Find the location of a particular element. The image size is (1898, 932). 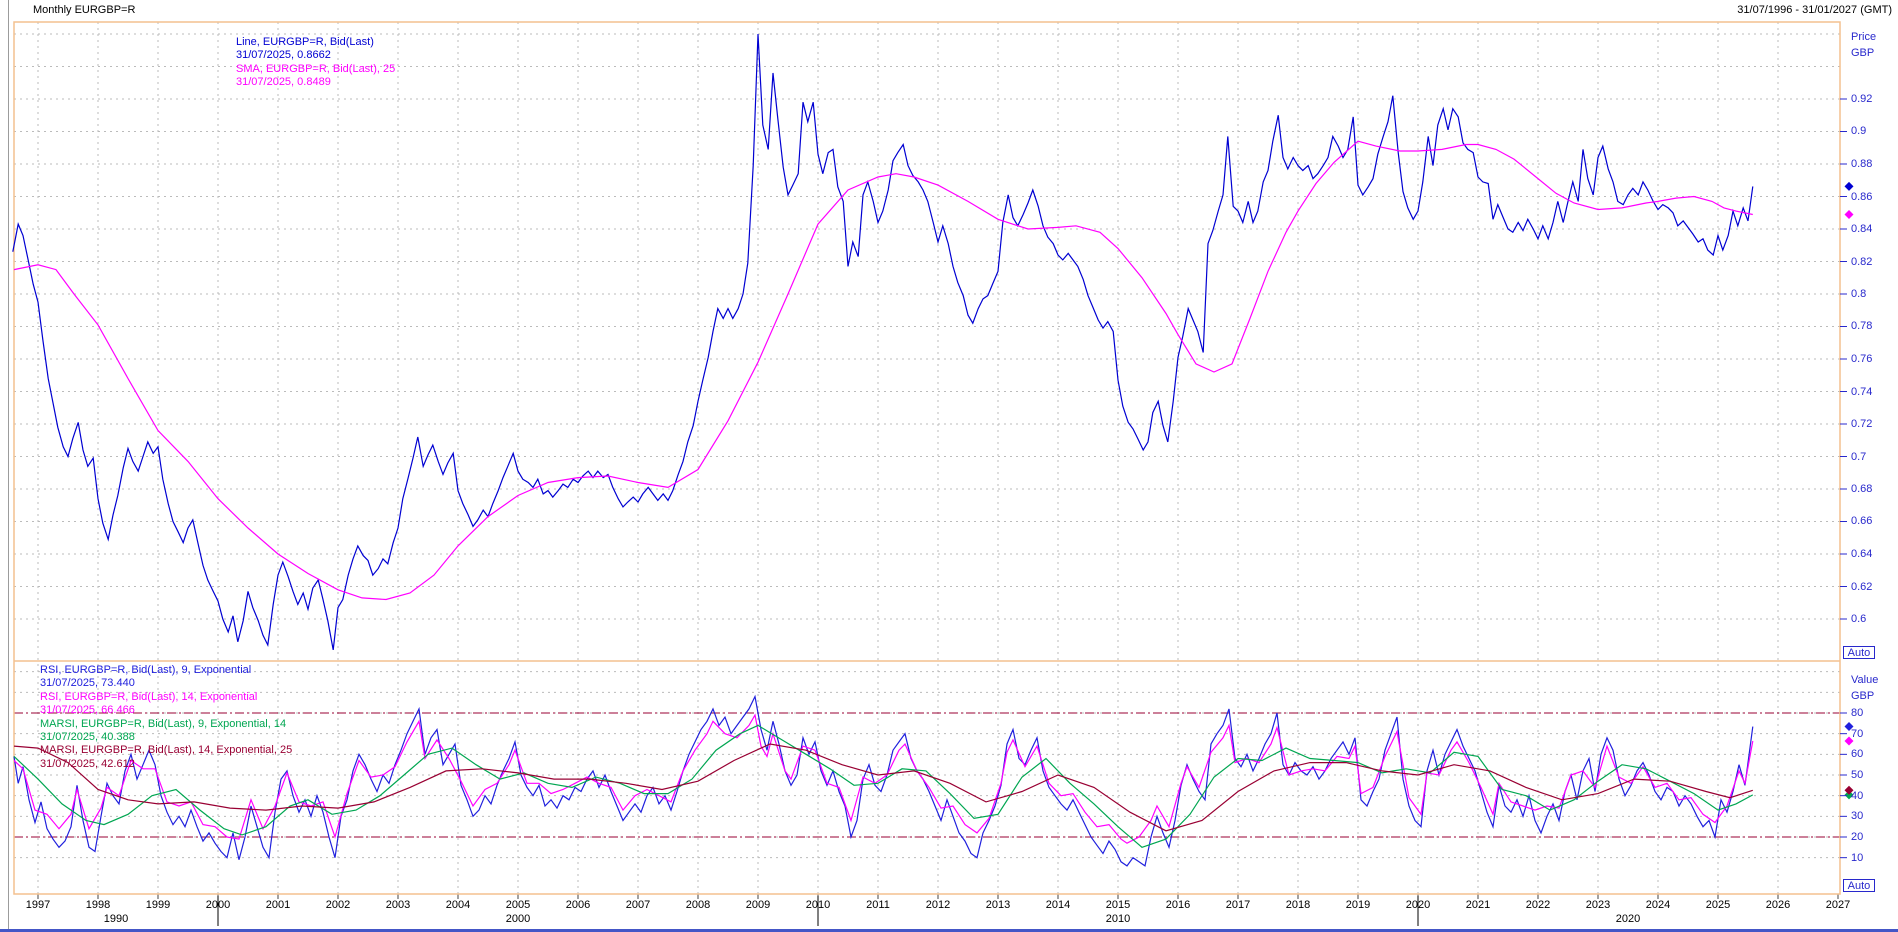

x-axis-year-label: 2011 is located at coordinates (878, 905).